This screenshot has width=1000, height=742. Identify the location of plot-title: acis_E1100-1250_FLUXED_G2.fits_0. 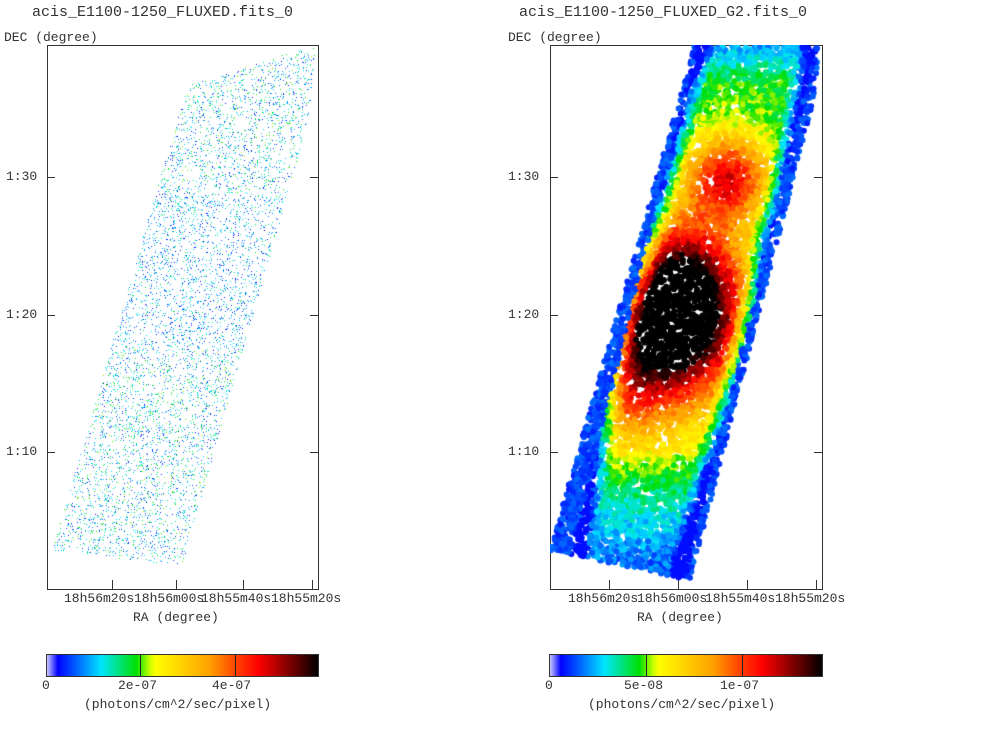
(663, 12).